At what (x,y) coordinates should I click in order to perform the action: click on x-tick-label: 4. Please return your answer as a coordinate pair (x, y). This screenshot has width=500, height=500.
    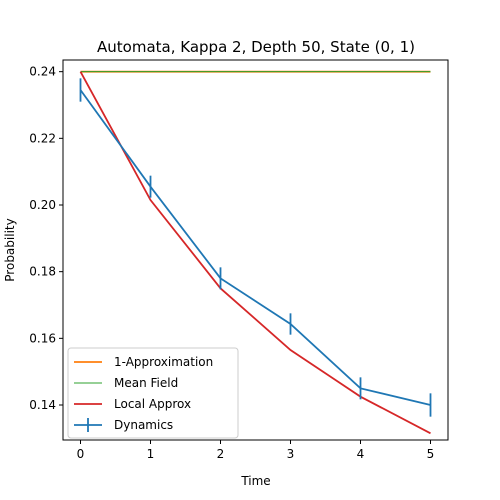
    Looking at the image, I should click on (361, 454).